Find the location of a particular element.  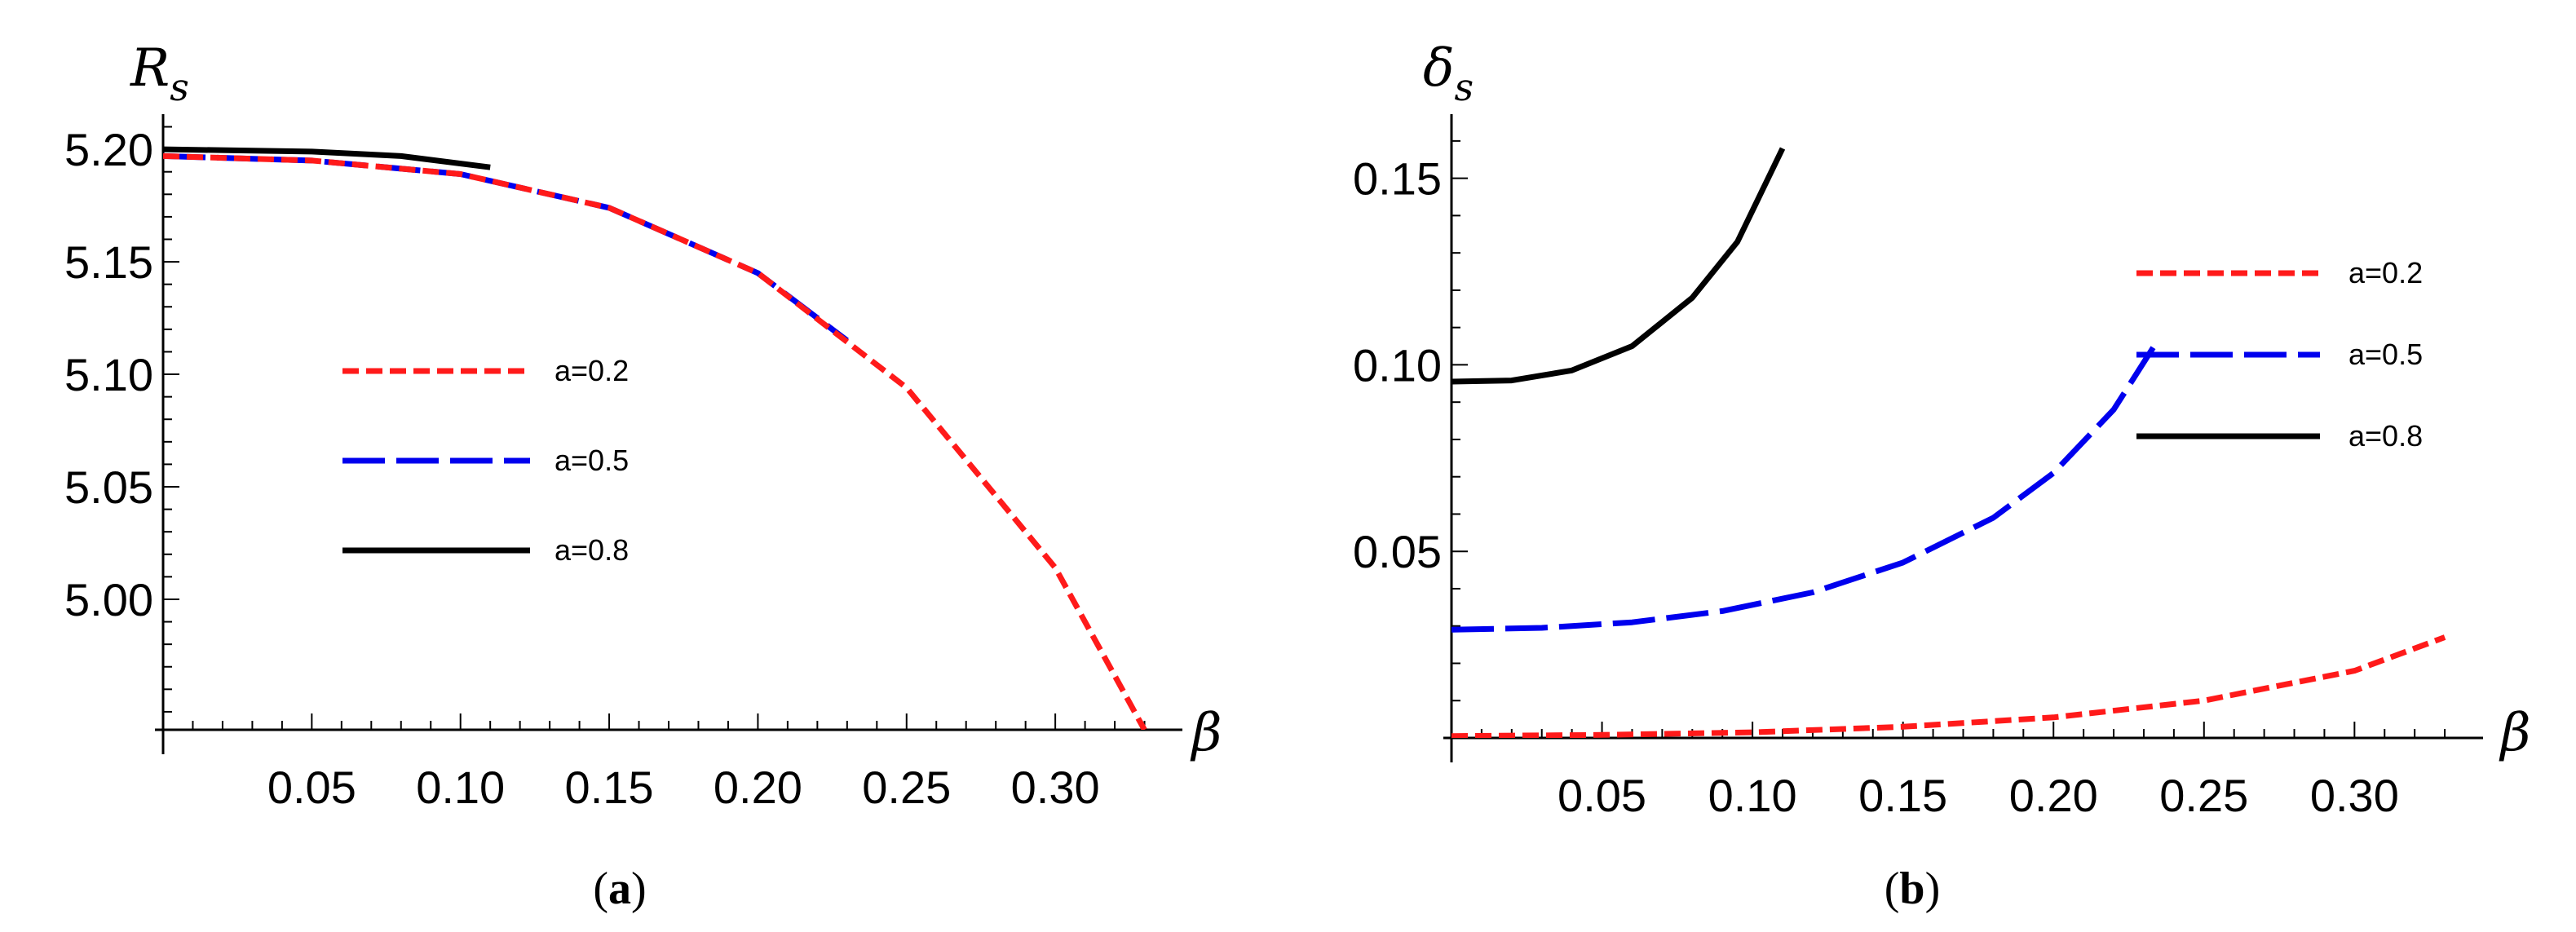

series-line-a02 is located at coordinates (1948, 686).